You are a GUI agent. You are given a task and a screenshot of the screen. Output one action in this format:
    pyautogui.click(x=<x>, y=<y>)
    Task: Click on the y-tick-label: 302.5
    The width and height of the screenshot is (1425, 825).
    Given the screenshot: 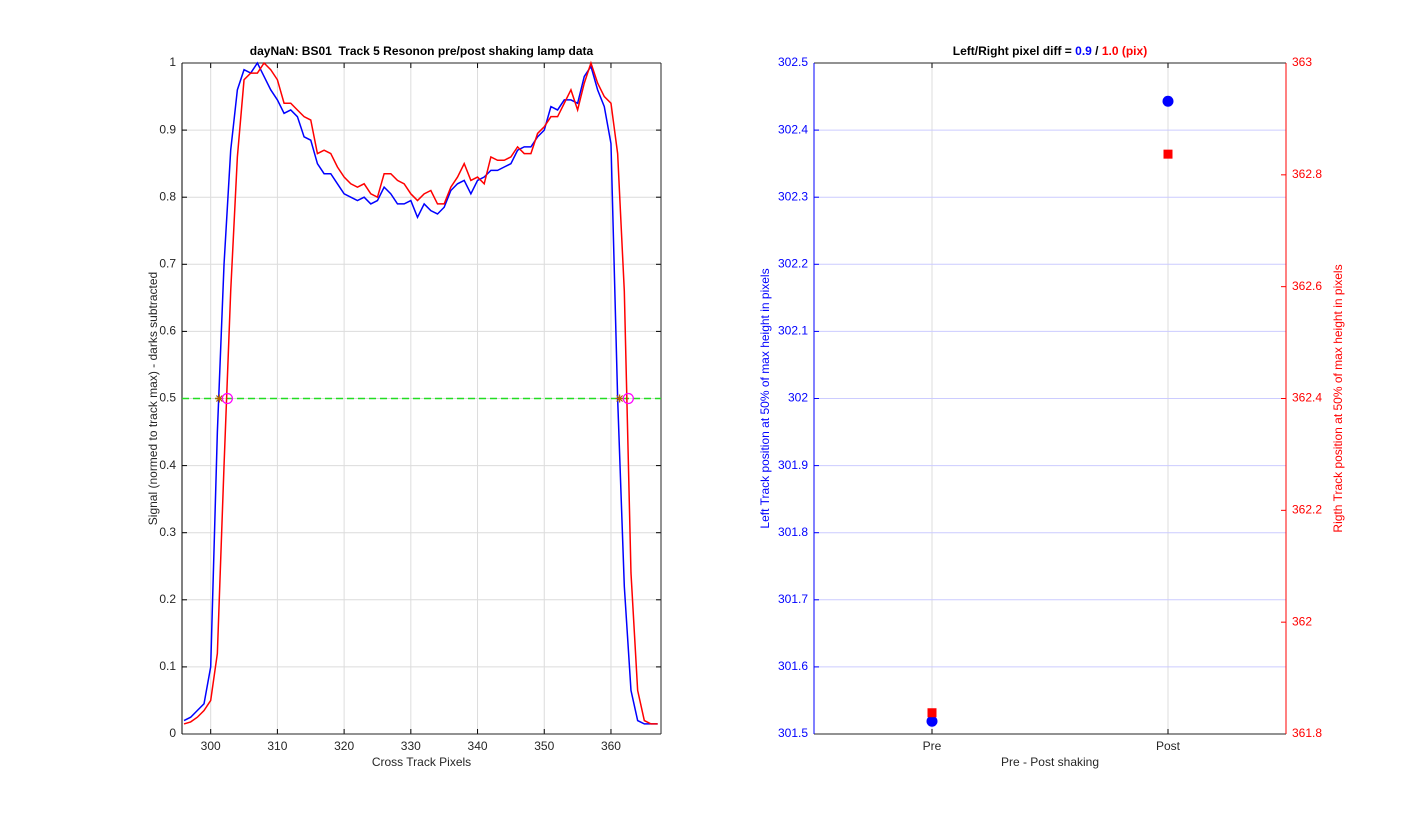 What is the action you would take?
    pyautogui.click(x=793, y=62)
    